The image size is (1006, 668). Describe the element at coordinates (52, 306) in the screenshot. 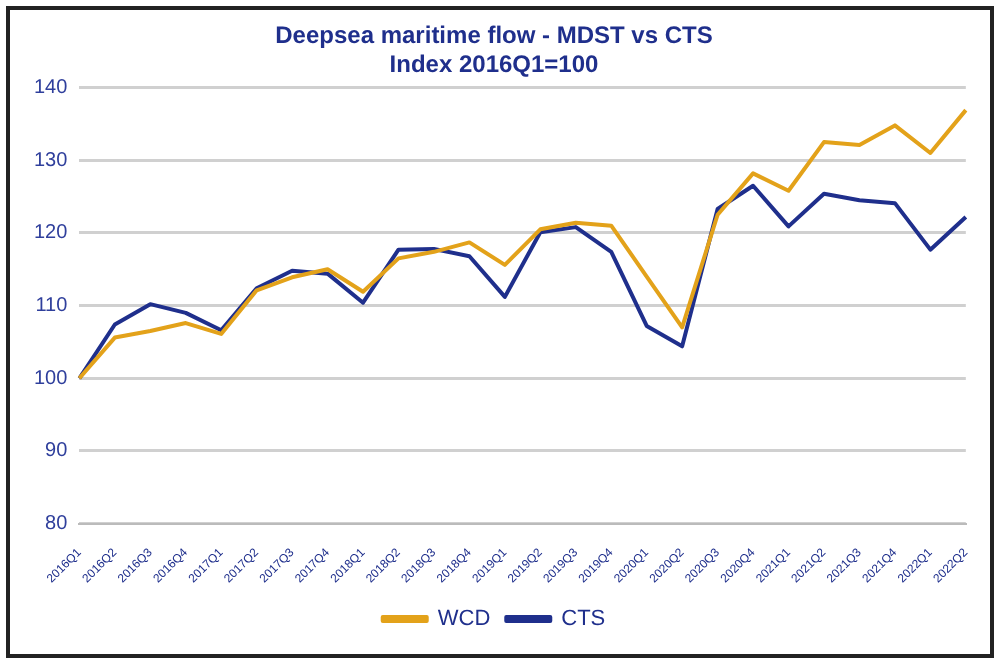

I see `y-tick-label: 110` at that location.